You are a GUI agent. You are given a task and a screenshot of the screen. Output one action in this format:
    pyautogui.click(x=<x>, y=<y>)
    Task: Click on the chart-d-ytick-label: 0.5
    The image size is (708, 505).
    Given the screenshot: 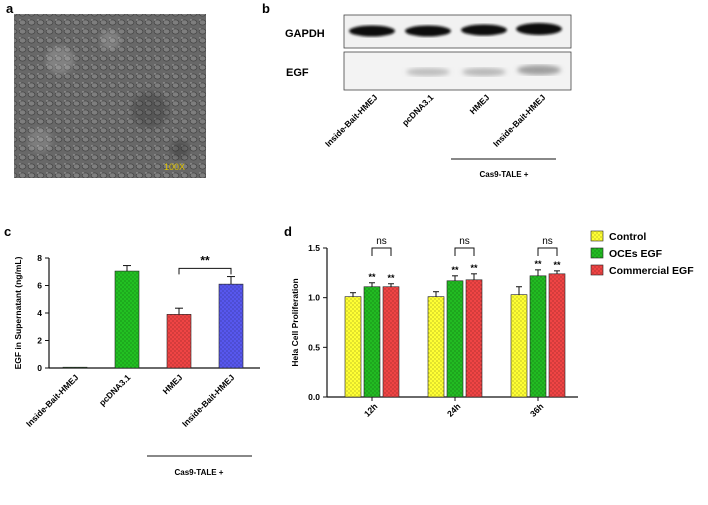 What is the action you would take?
    pyautogui.click(x=314, y=347)
    